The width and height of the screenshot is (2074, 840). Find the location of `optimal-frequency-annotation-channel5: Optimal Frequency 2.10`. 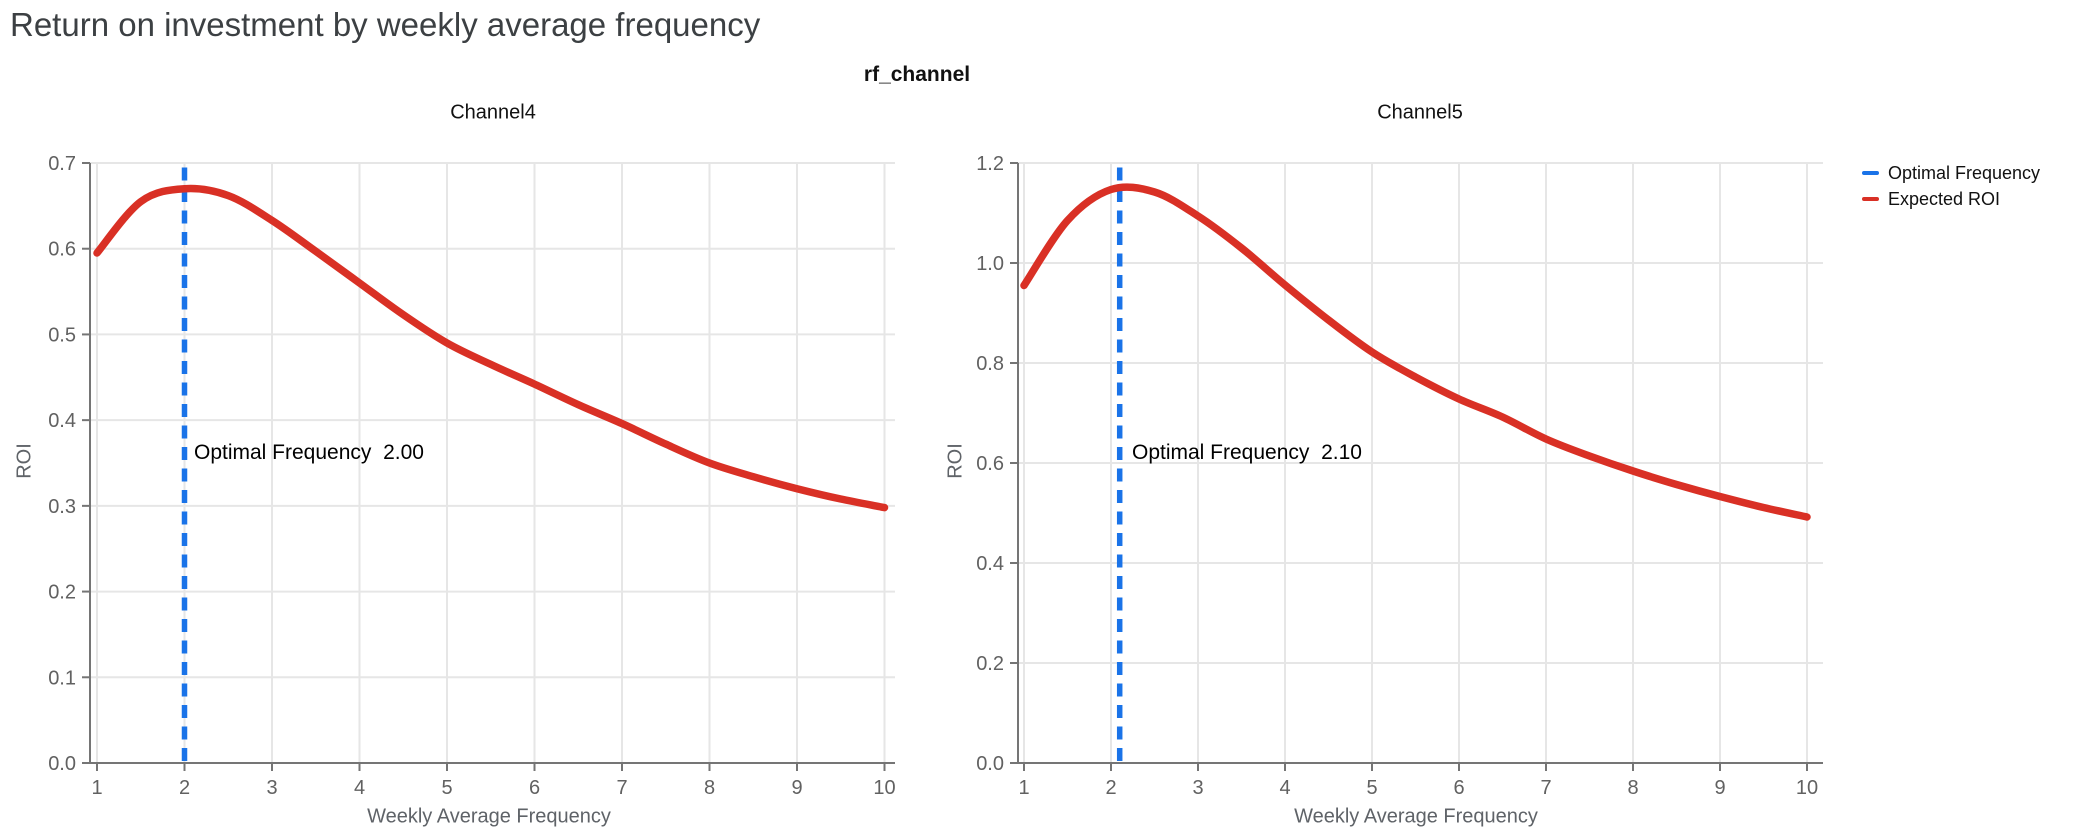

optimal-frequency-annotation-channel5: Optimal Frequency 2.10 is located at coordinates (1247, 452).